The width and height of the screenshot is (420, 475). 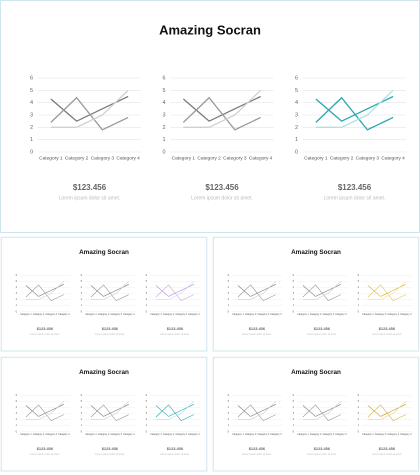 What do you see at coordinates (104, 252) in the screenshot?
I see `slide-title: Amazing Socran` at bounding box center [104, 252].